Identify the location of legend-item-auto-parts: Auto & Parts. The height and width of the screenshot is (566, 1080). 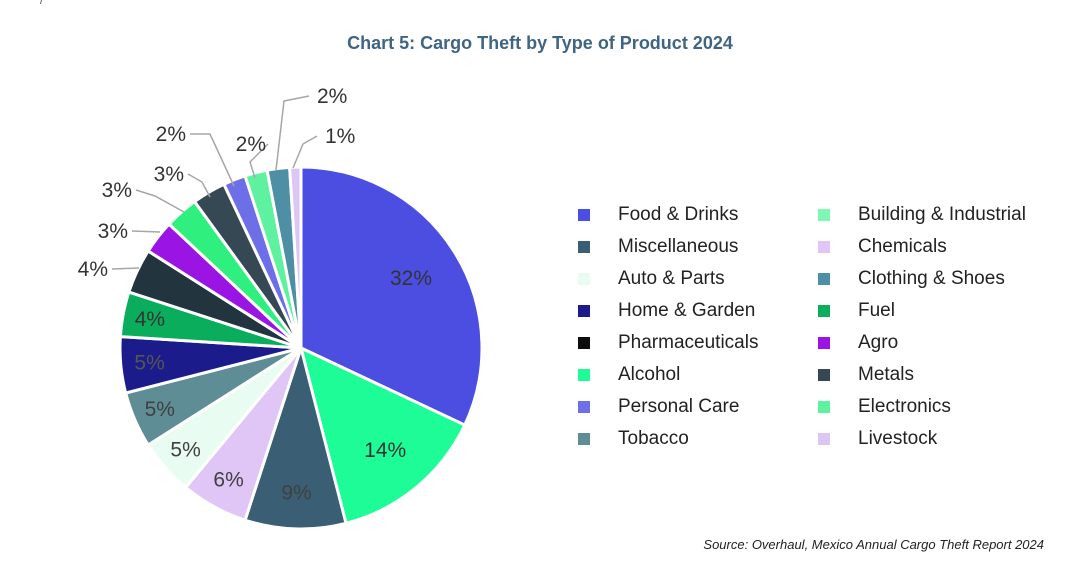
(668, 281).